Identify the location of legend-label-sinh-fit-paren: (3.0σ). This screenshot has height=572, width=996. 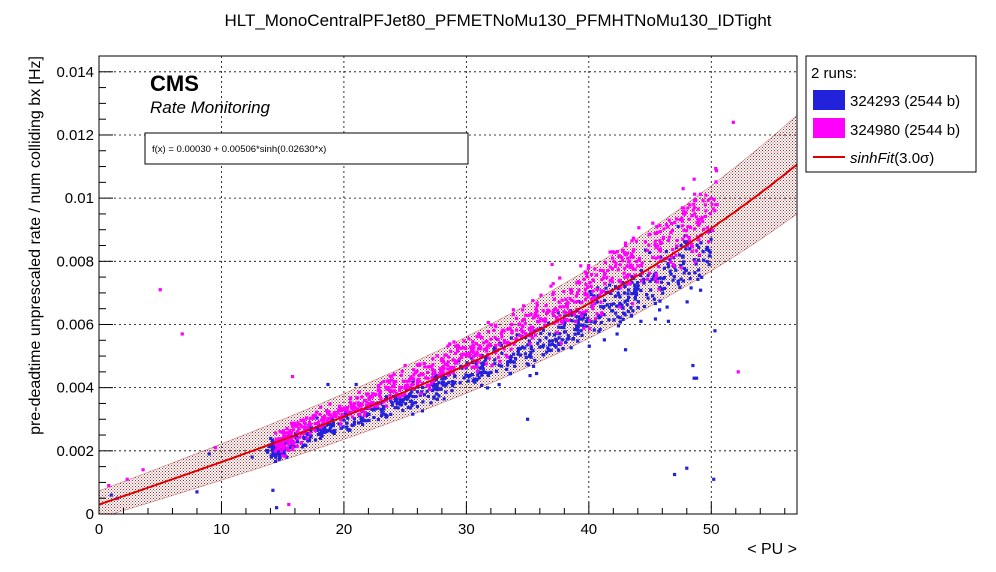
(914, 158).